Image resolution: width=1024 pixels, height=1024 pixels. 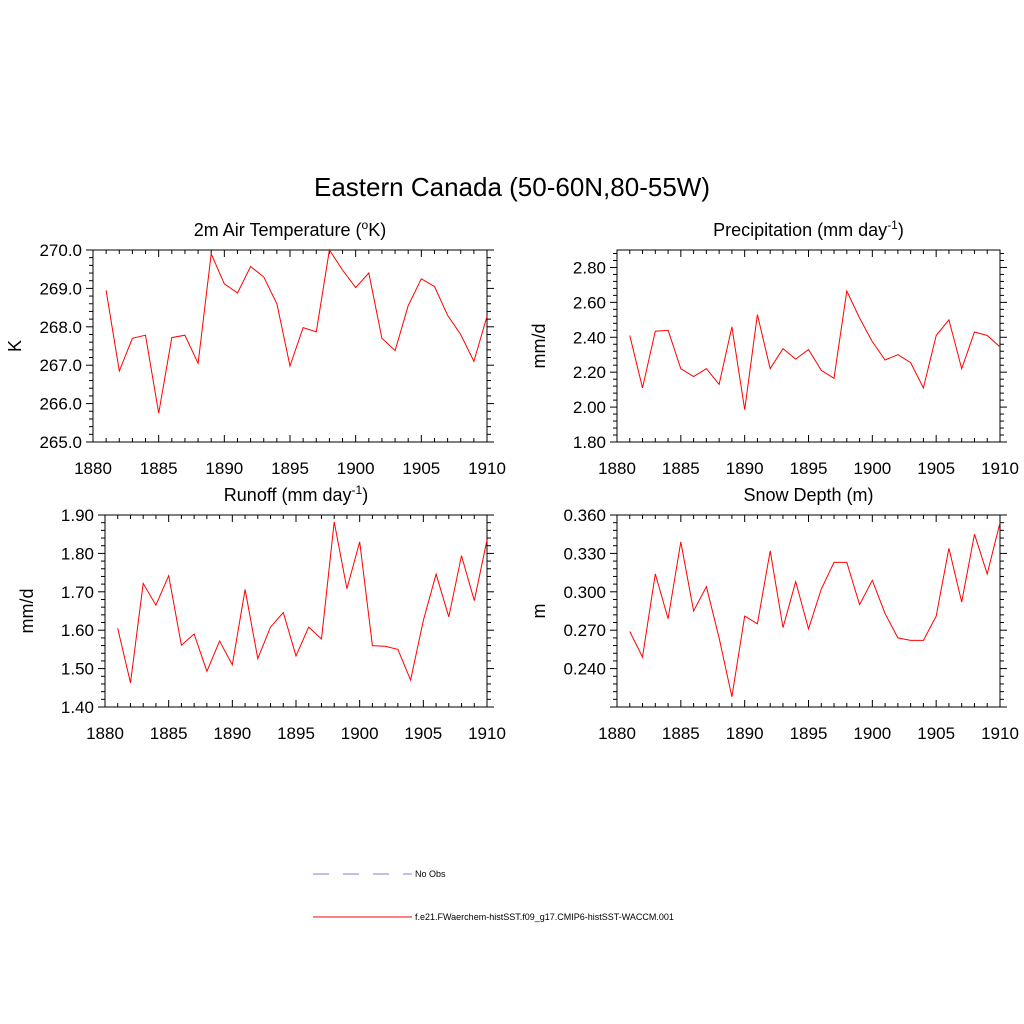 I want to click on panel-title-main: Precipitation (mm day, so click(x=800, y=230).